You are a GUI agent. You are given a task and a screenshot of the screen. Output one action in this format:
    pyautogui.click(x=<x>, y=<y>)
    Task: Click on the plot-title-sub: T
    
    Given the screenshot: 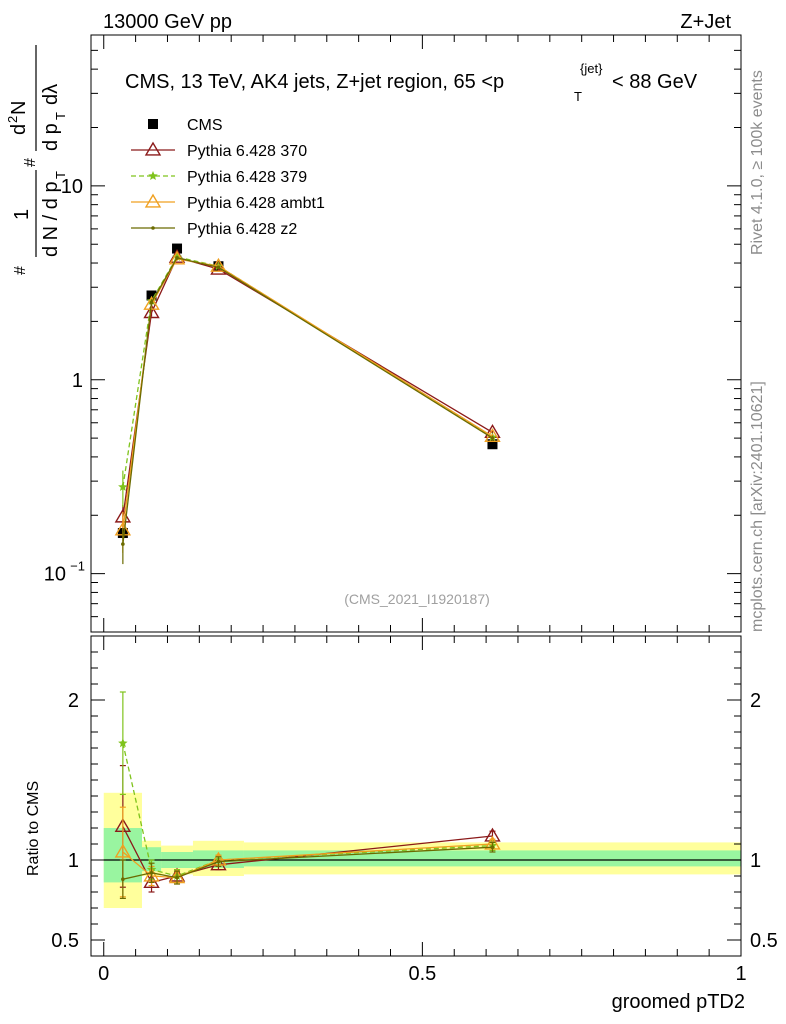 What is the action you would take?
    pyautogui.click(x=578, y=96)
    